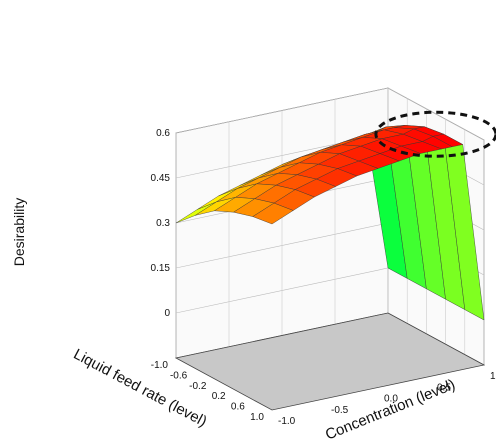  What do you see at coordinates (161, 268) in the screenshot?
I see `z-tick-label: 0.15` at bounding box center [161, 268].